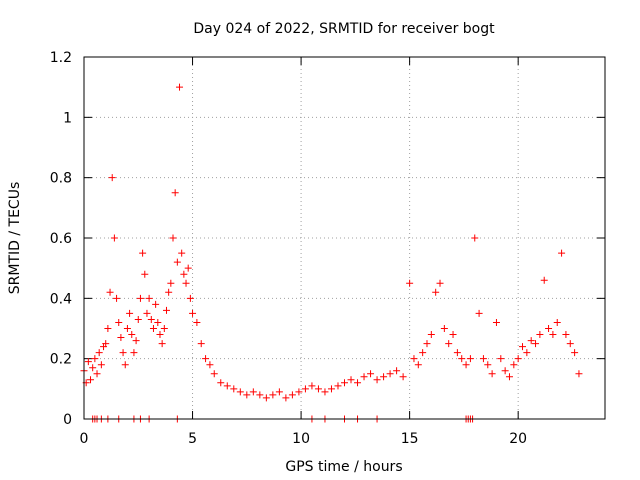 Image resolution: width=640 pixels, height=480 pixels. I want to click on x-tick-label: 5, so click(192, 439).